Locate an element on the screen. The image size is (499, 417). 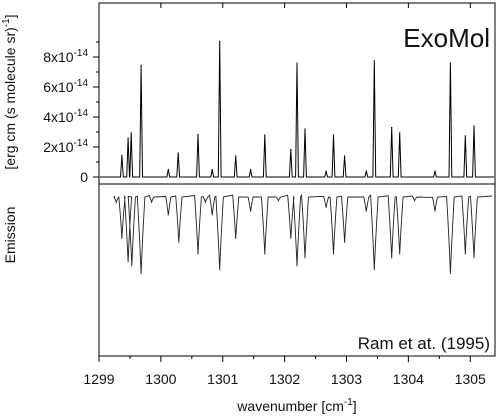
x-tick-label-1303: 1303 is located at coordinates (346, 379).